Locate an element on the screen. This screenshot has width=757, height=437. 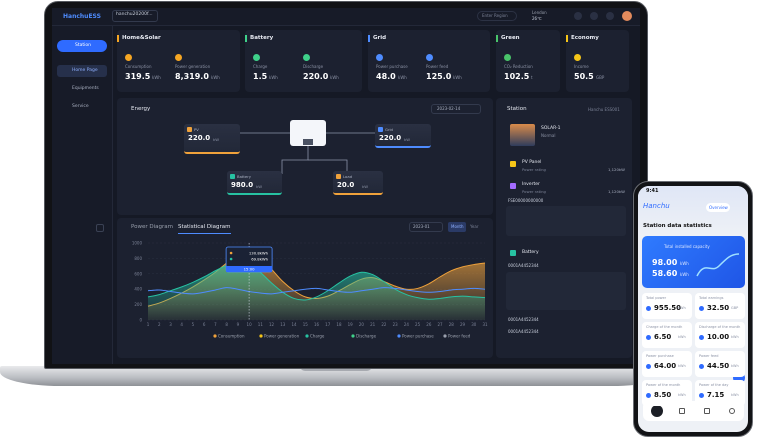
toggle: Month is located at coordinates (457, 226).